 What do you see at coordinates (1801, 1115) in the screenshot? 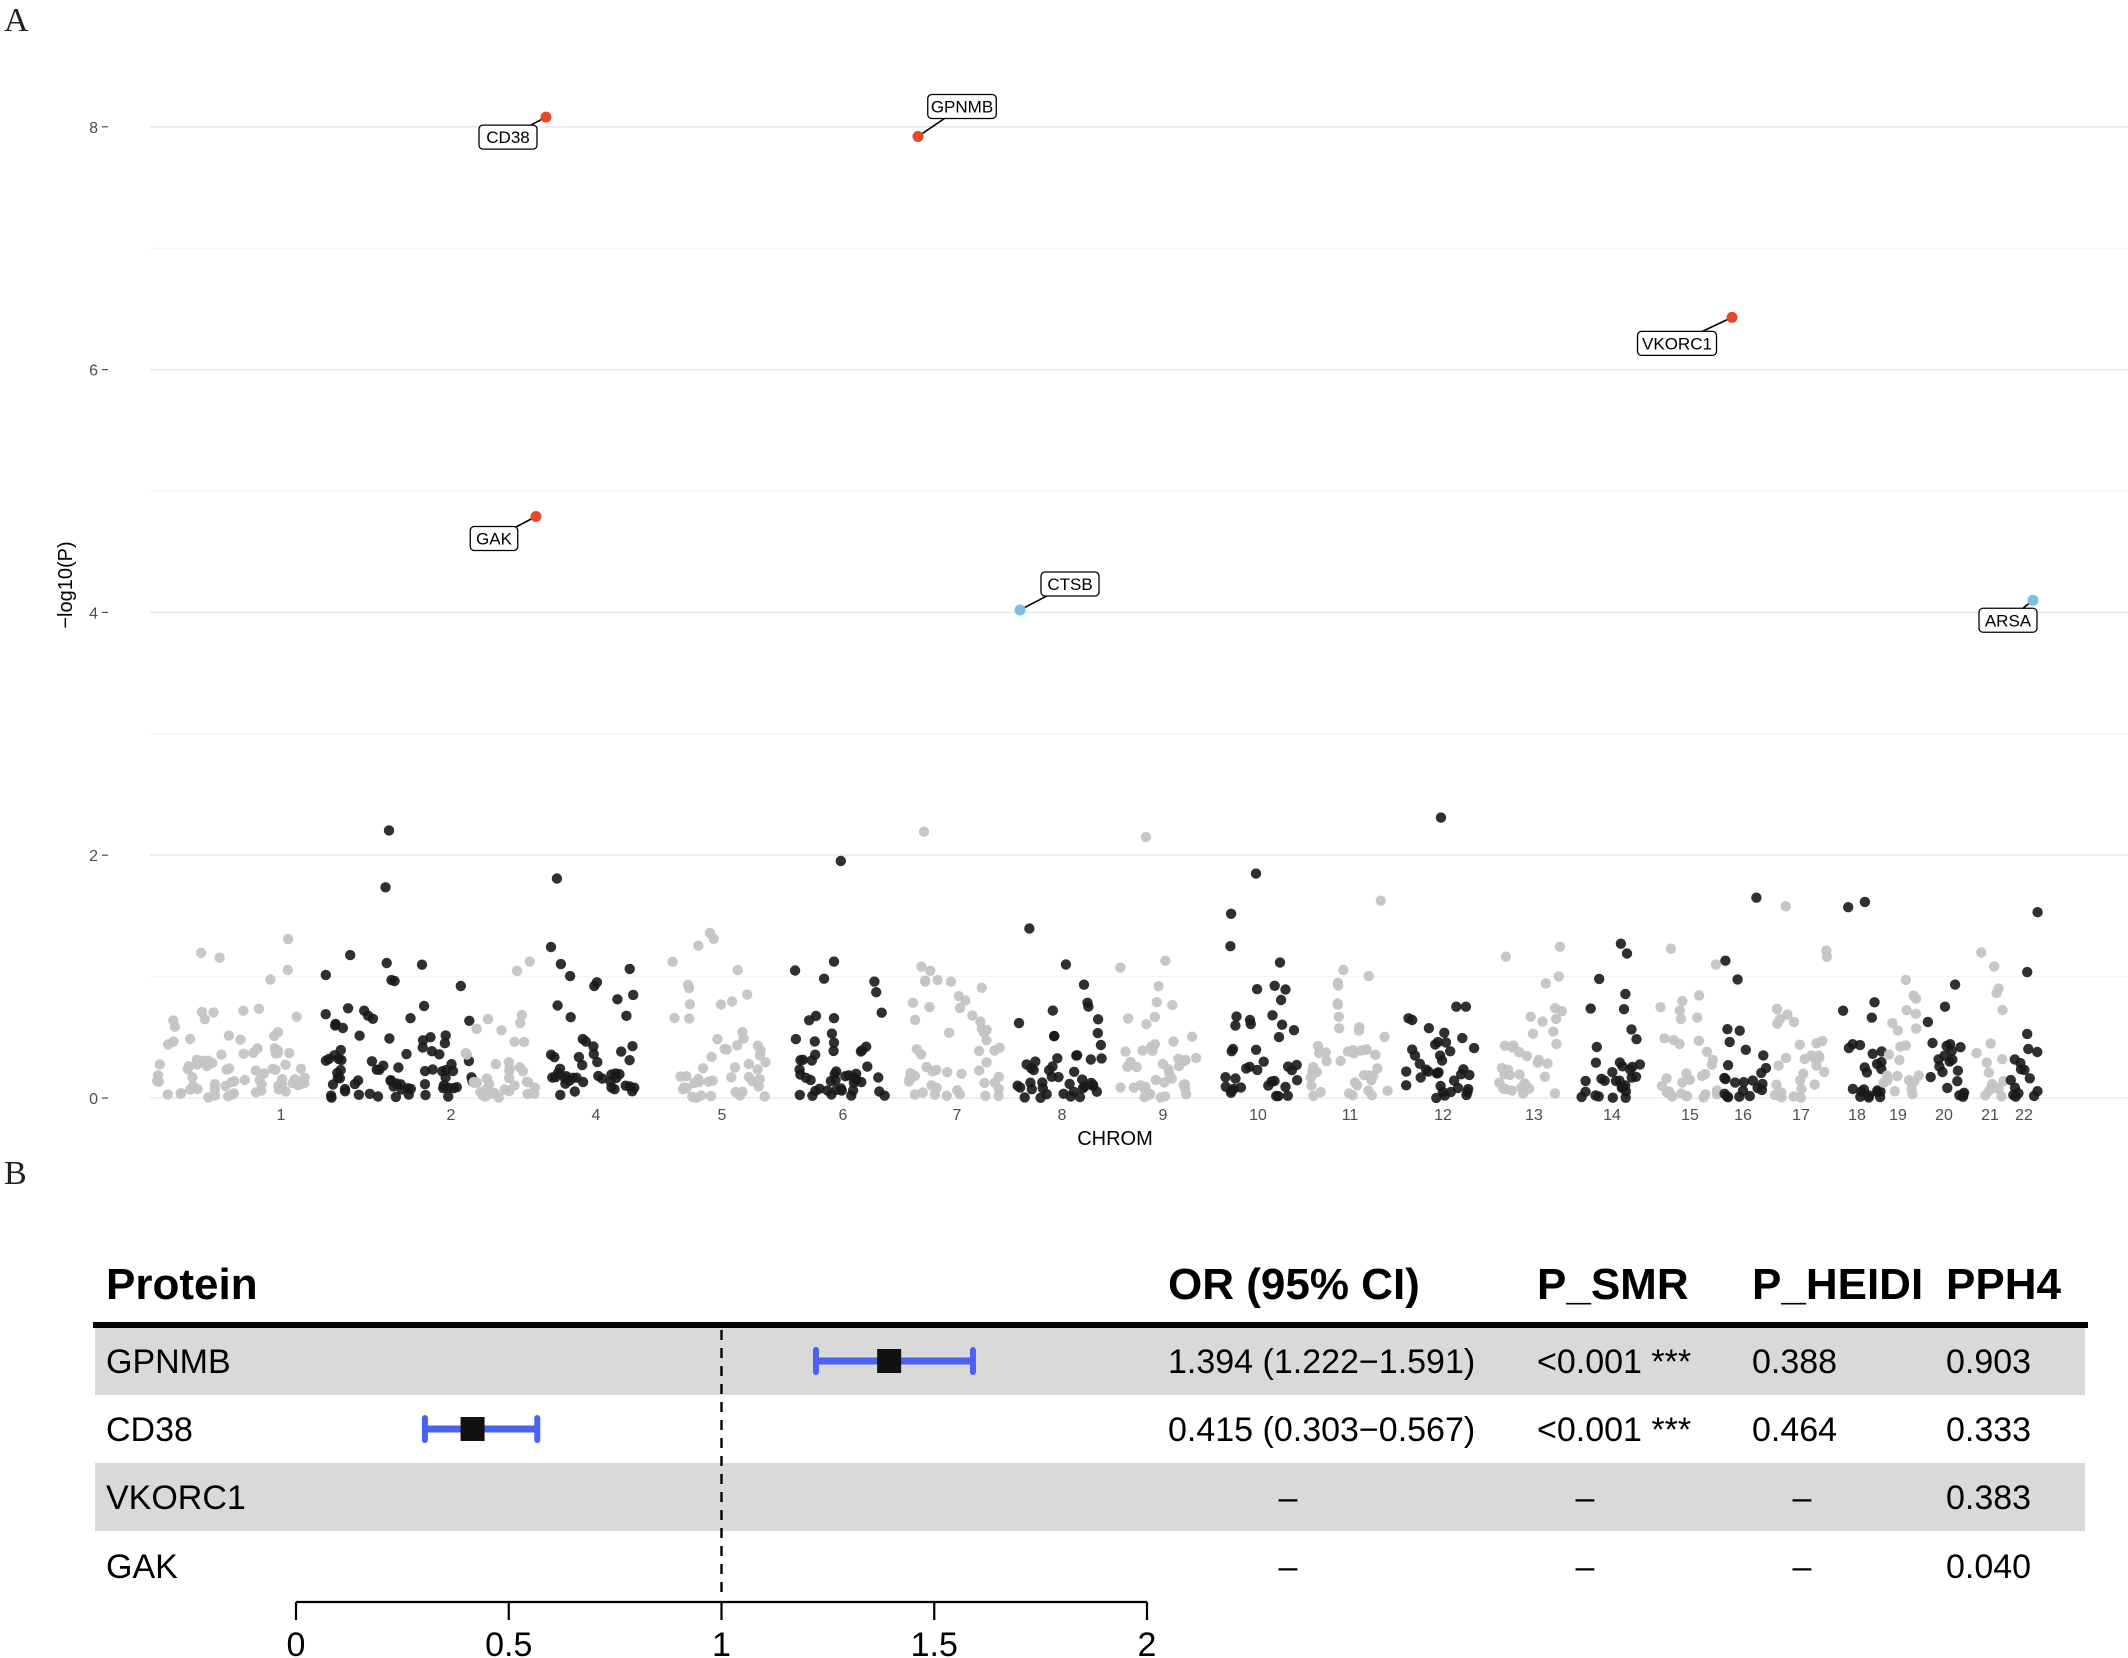
I see `x-tick-label: 17` at bounding box center [1801, 1115].